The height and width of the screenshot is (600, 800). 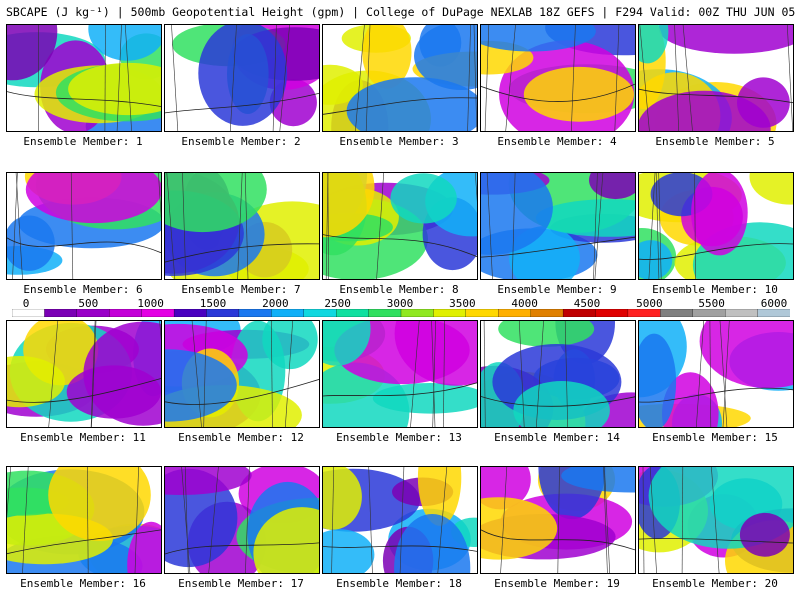 What do you see at coordinates (774, 303) in the screenshot?
I see `color-scale-tick-label: 6000` at bounding box center [774, 303].